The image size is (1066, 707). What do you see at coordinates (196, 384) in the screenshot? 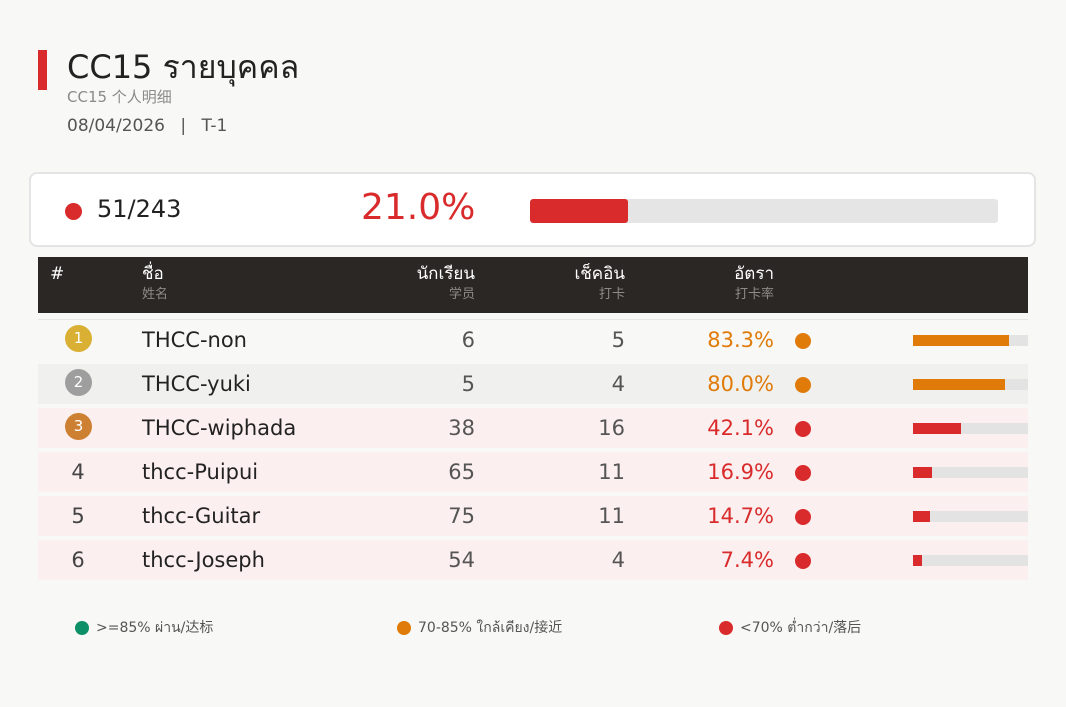
I see `member-name: THCC-yuki` at bounding box center [196, 384].